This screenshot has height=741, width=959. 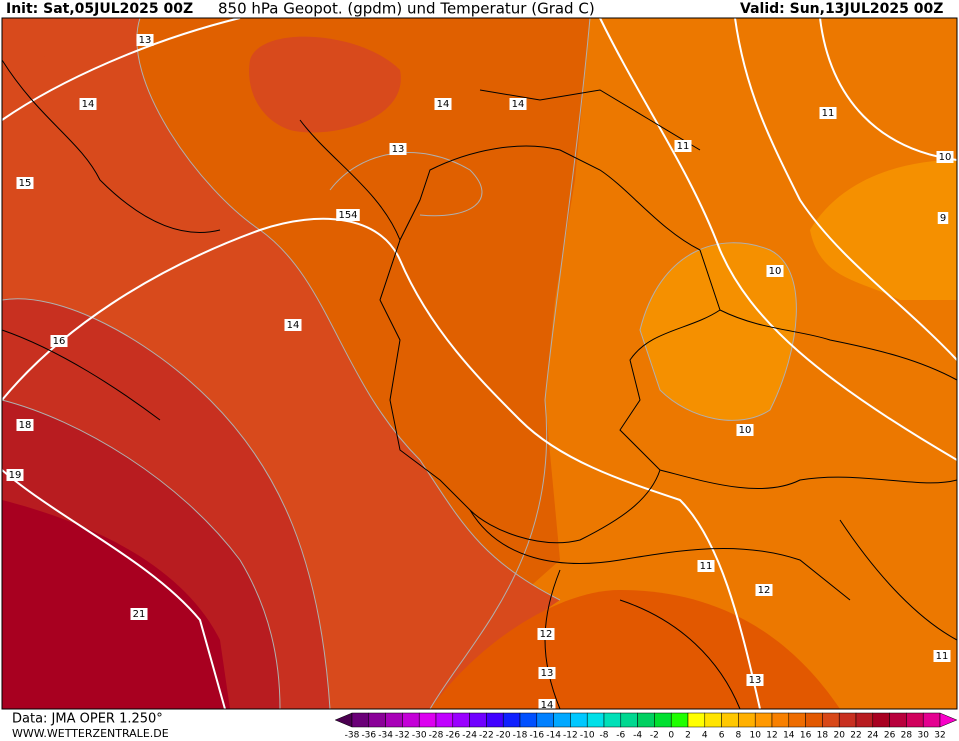 I want to click on contour-label: 154, so click(x=347, y=215).